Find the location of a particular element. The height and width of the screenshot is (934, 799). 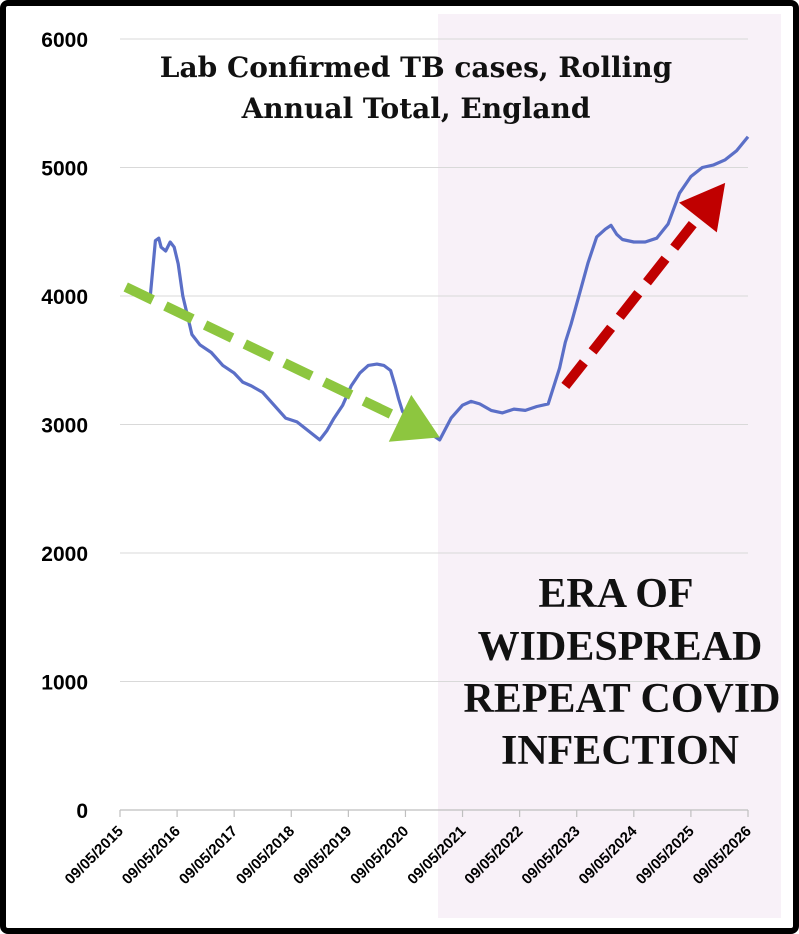

chart-title-line-1: Lab Confirmed TB cases, Rolling is located at coordinates (416, 67).